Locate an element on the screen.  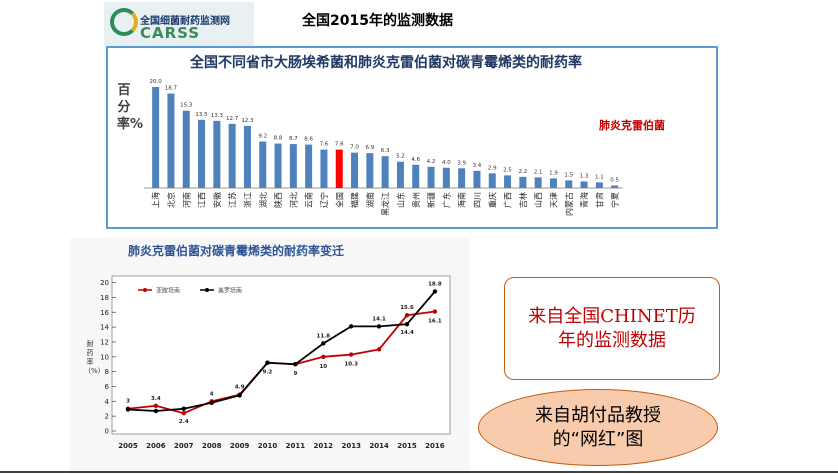
bar-value-label: 3.9 is located at coordinates (461, 163).